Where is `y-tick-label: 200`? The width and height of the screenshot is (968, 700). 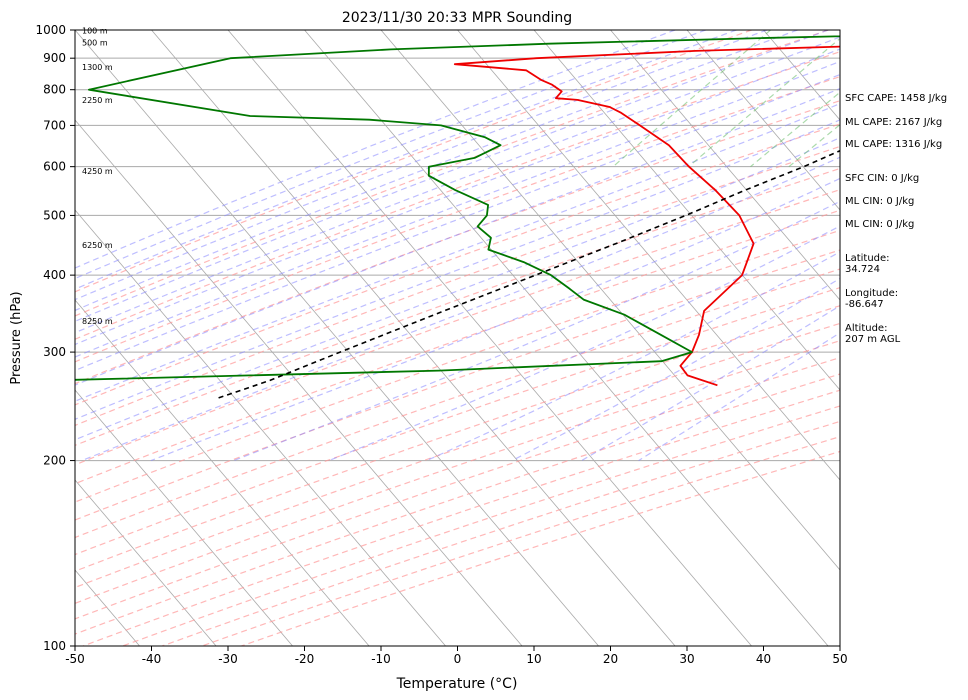
y-tick-label: 200 is located at coordinates (54, 461).